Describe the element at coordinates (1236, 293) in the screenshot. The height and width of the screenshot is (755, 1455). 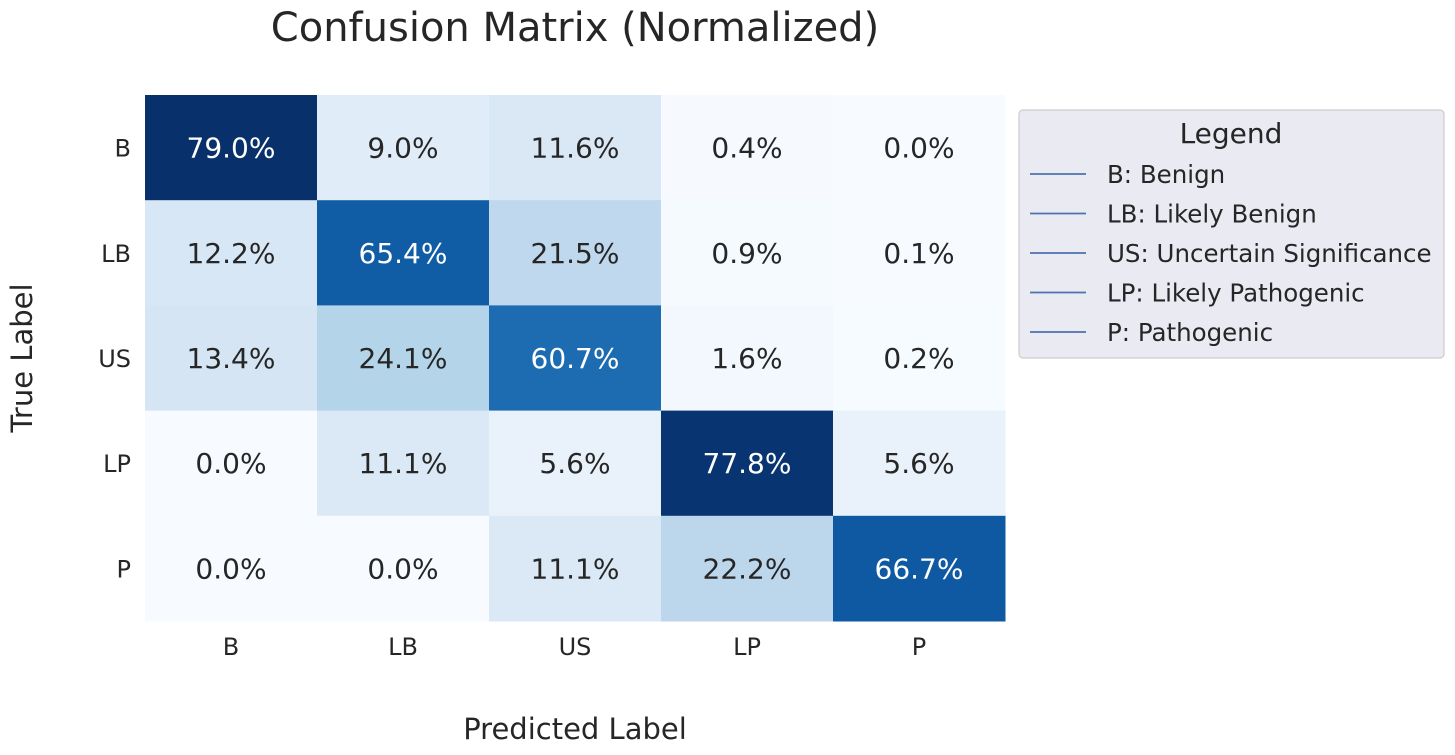
I see `legend-entry-label: LP: Likely Pathogenic` at that location.